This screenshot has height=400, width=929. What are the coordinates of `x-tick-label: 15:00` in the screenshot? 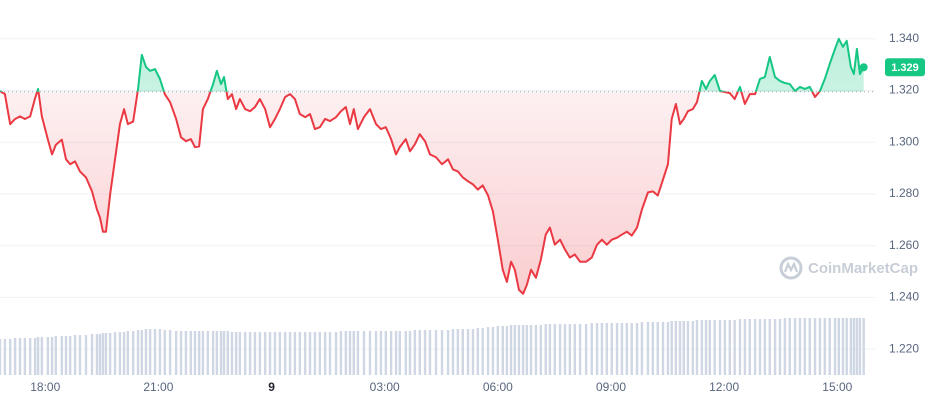 It's located at (837, 387).